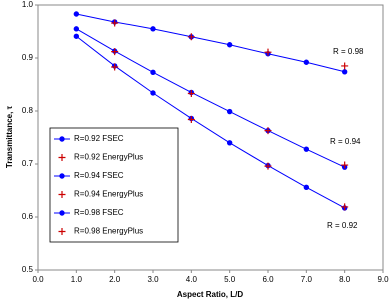 The height and width of the screenshot is (303, 389). I want to click on x-tick-label: 3.0, so click(153, 279).